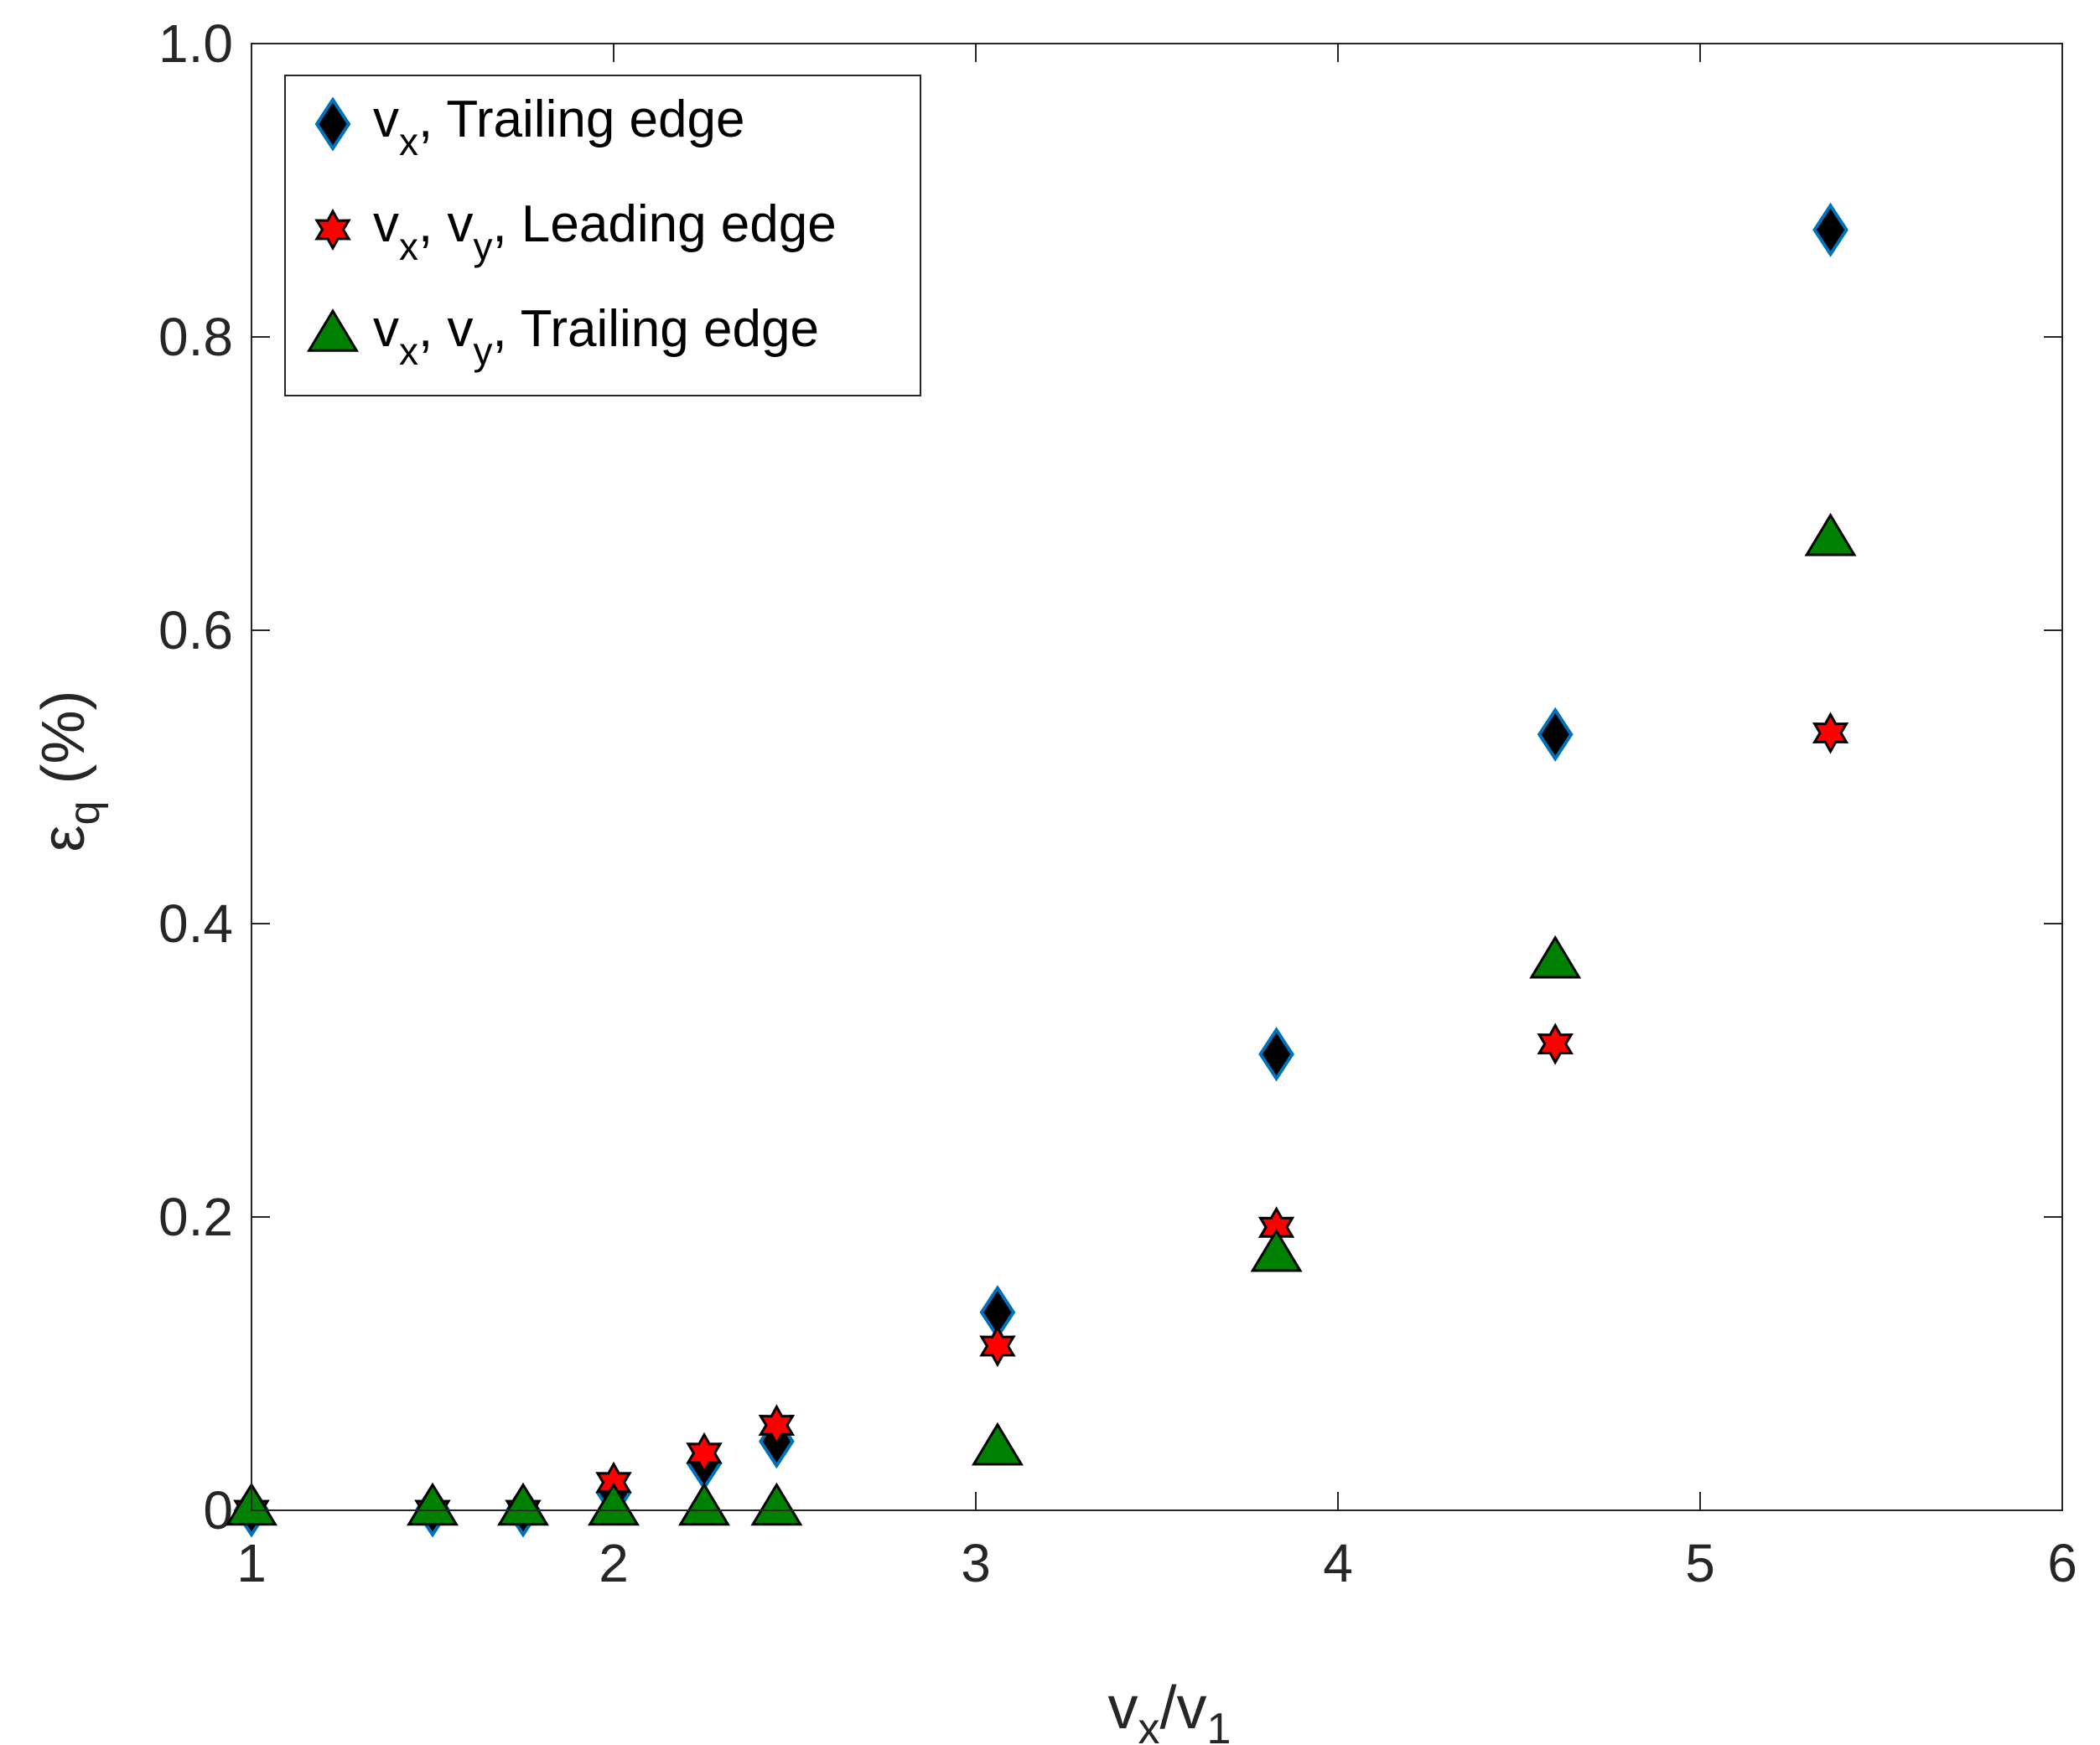 This screenshot has height=1745, width=2100. What do you see at coordinates (195, 43) in the screenshot?
I see `y-tick-label: 1.0` at bounding box center [195, 43].